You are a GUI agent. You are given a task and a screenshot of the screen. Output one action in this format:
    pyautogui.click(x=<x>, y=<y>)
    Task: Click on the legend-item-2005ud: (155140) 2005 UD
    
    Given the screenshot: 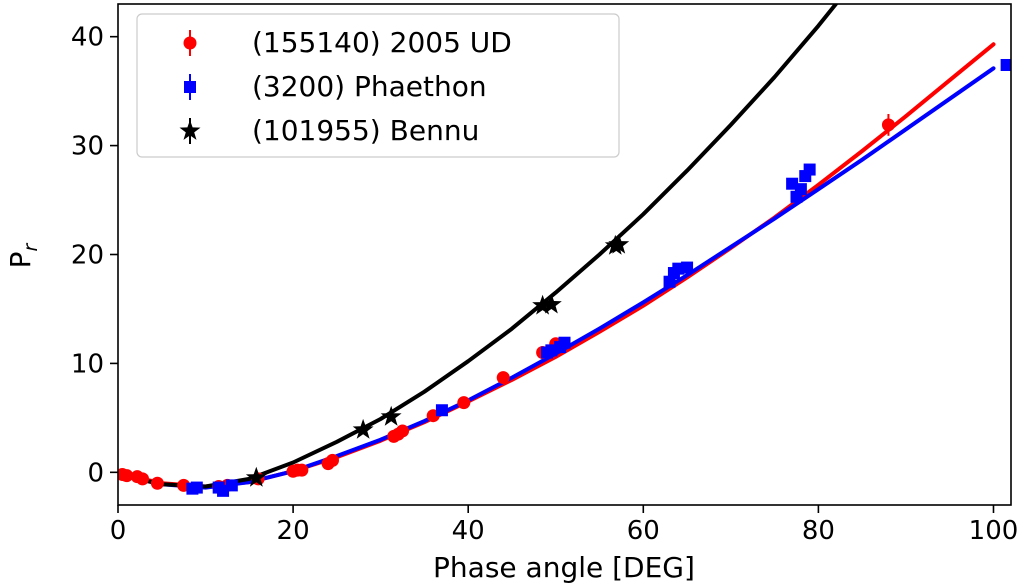 What is the action you would take?
    pyautogui.click(x=347, y=42)
    